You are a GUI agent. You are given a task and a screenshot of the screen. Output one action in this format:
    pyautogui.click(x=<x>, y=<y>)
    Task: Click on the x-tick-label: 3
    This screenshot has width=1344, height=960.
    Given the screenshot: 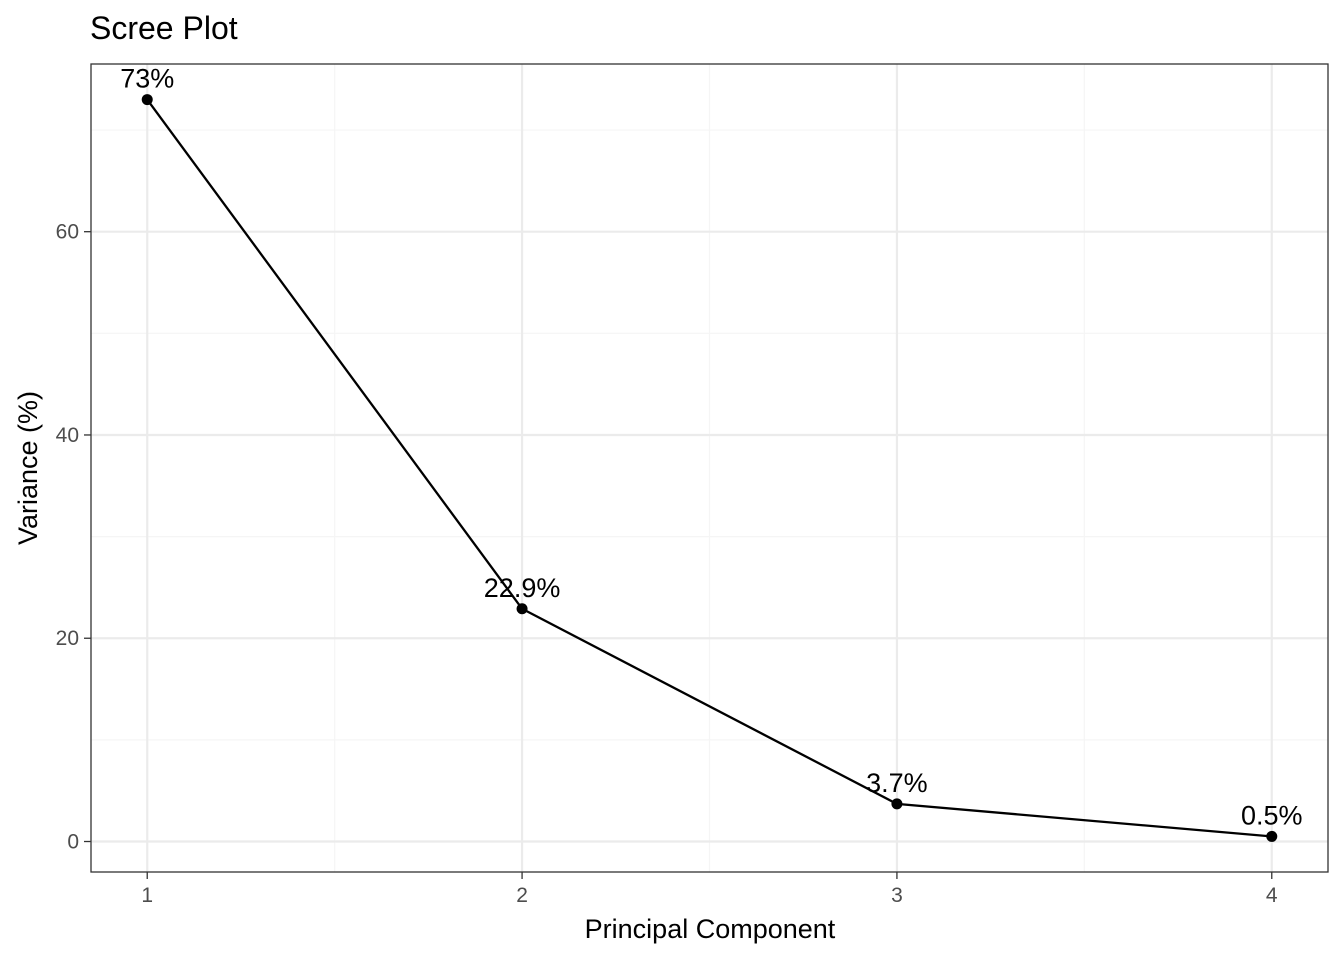 What is the action you would take?
    pyautogui.click(x=897, y=895)
    